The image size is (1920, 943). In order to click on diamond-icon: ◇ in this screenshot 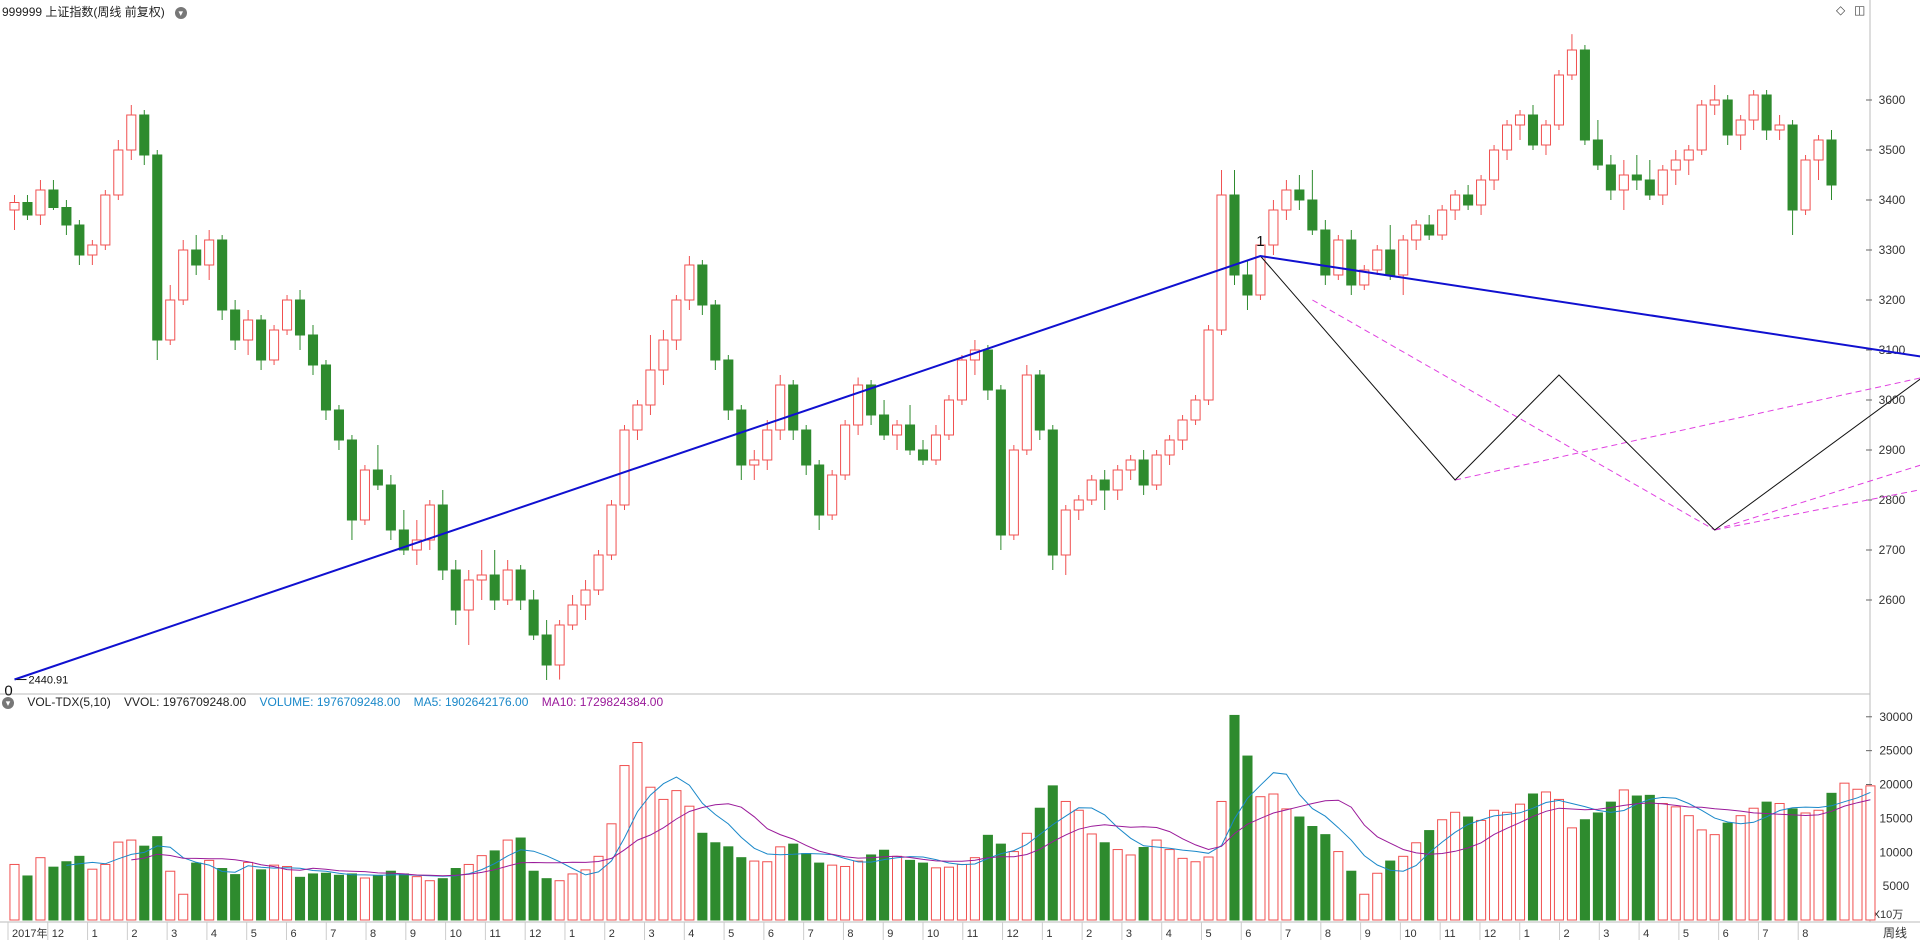, I will do `click(1841, 10)`.